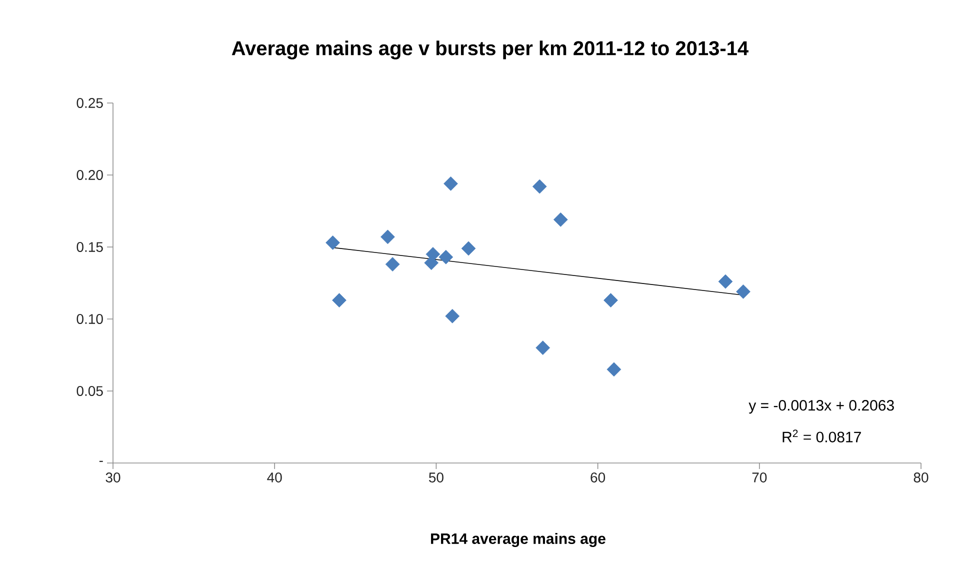 The width and height of the screenshot is (955, 581). I want to click on annotation: R$^{2}$ = 0.0817, so click(821, 436).